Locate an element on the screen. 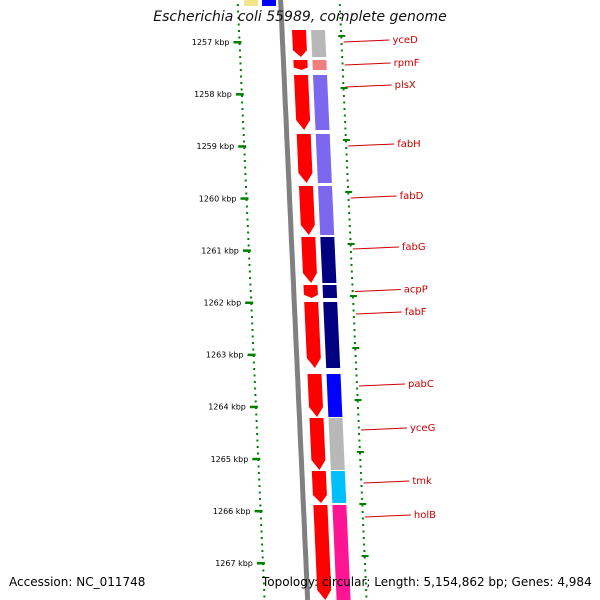  accession-info: Accession: NC_011748 is located at coordinates (77, 582).